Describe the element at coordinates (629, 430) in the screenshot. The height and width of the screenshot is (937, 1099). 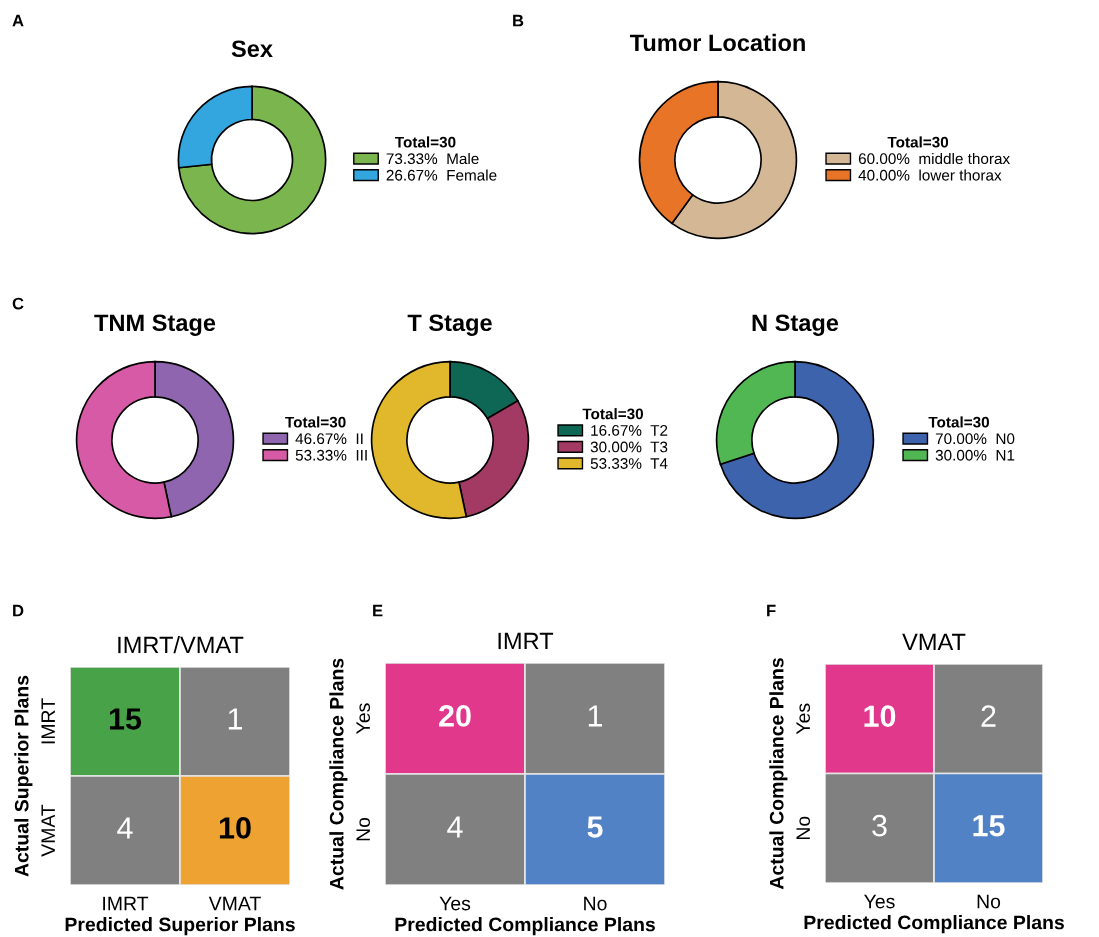
I see `legend-label: 16.67% T2` at that location.